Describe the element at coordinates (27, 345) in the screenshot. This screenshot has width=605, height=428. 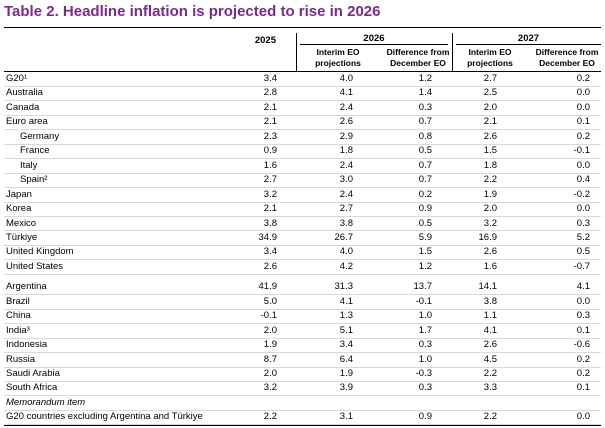
I see `row-label: Indonesia` at that location.